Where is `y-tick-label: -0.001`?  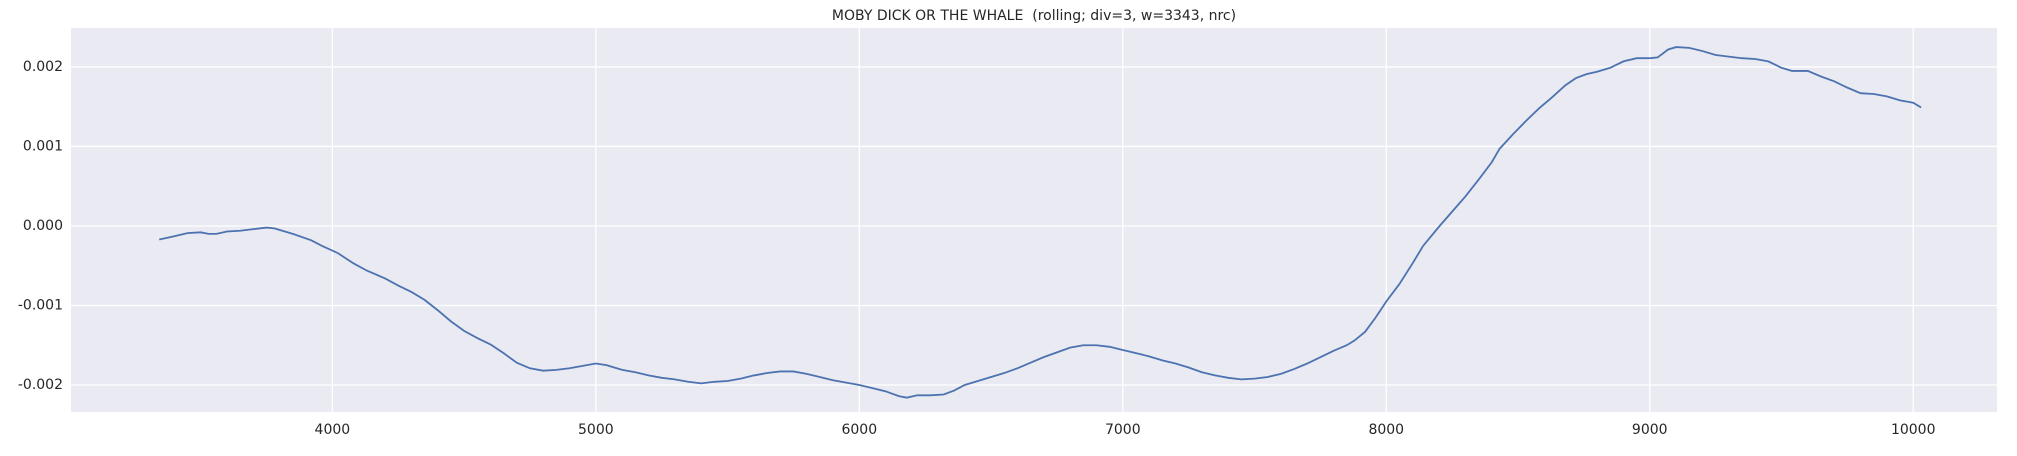 y-tick-label: -0.001 is located at coordinates (40, 305).